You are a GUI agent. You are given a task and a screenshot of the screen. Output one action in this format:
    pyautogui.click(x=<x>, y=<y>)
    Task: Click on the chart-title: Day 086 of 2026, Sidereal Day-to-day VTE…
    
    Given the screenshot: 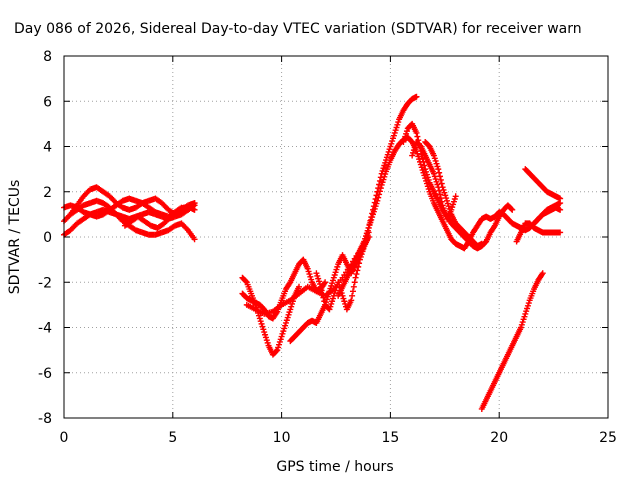 What is the action you would take?
    pyautogui.click(x=298, y=29)
    